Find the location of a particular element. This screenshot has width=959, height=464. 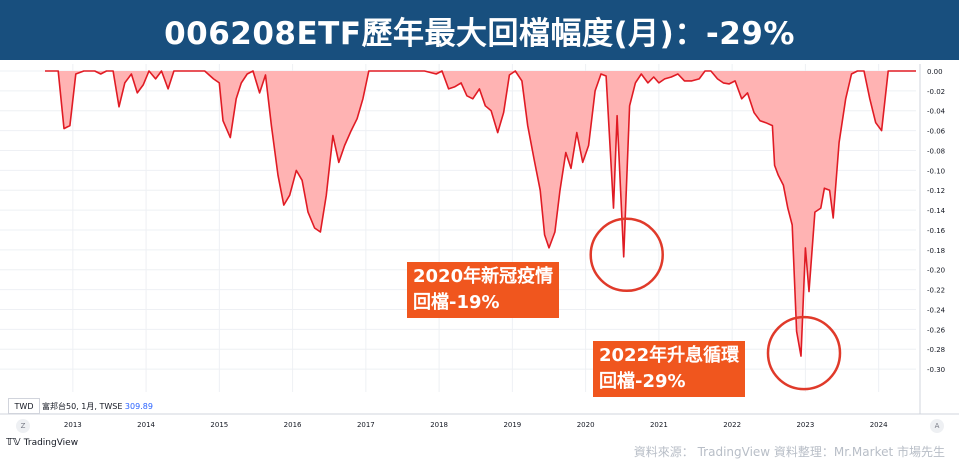

chart-title: 006208ETF歷年最大回檔幅度(月)：-29% is located at coordinates (479, 30).